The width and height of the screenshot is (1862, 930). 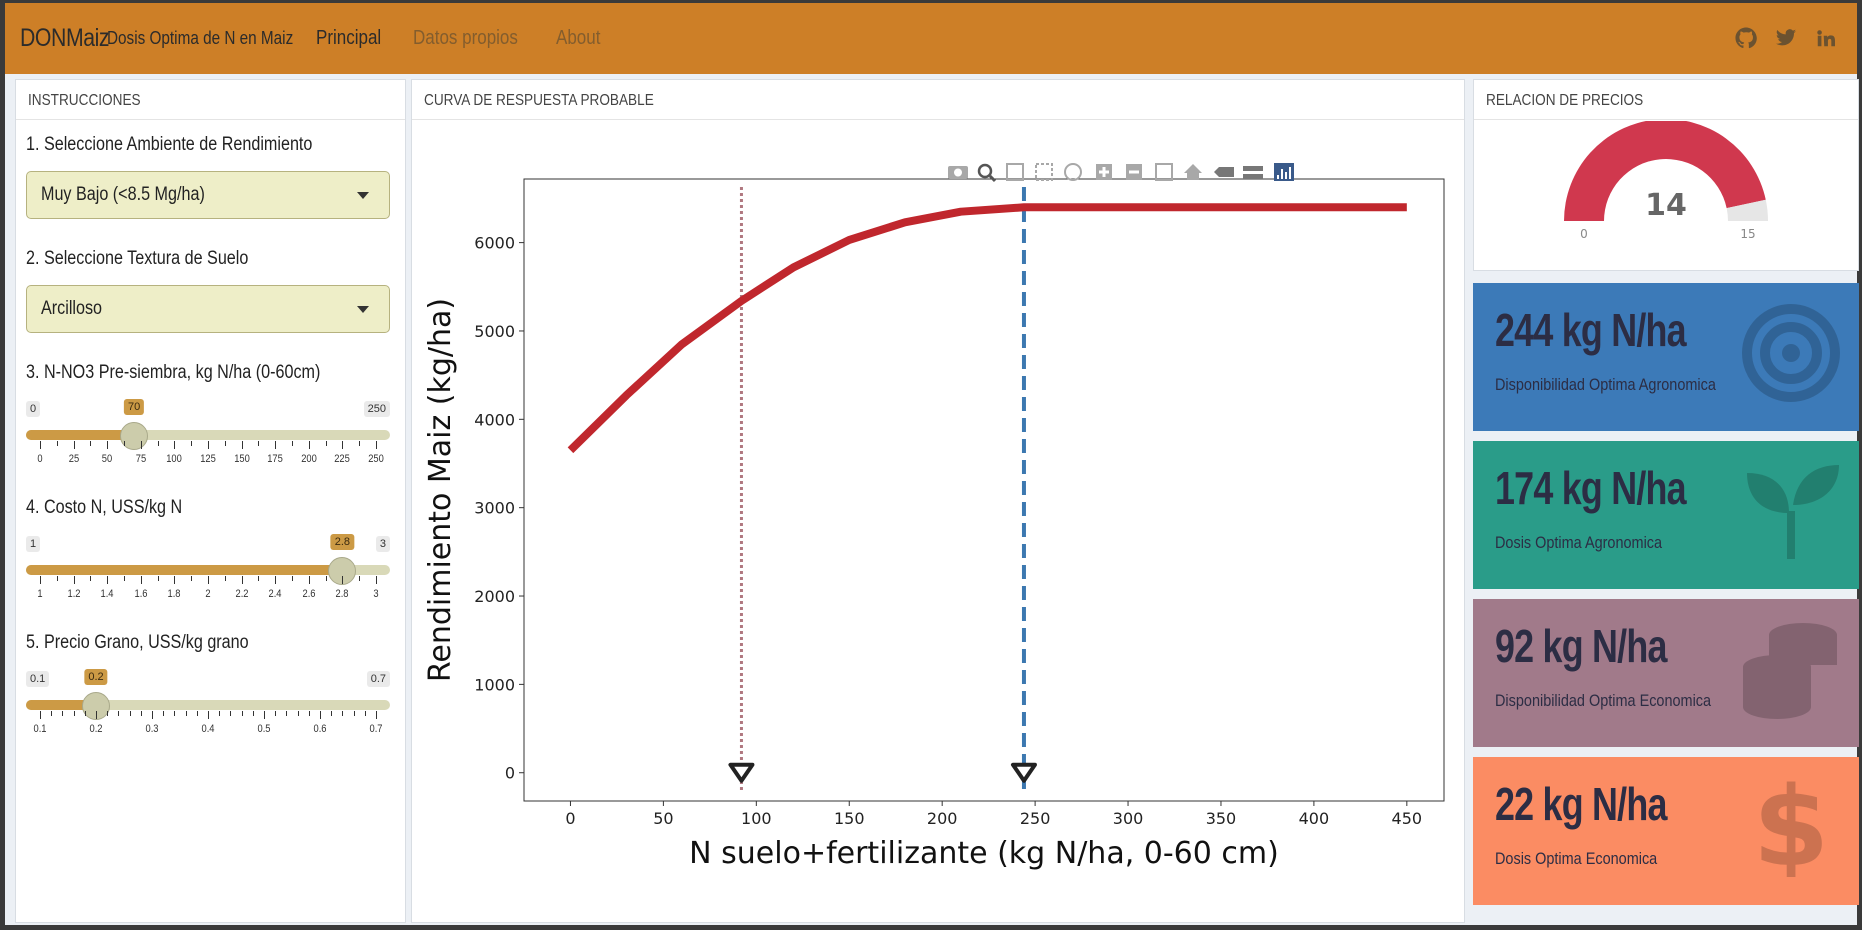 I want to click on gauge-min-label: 0, so click(x=1584, y=234).